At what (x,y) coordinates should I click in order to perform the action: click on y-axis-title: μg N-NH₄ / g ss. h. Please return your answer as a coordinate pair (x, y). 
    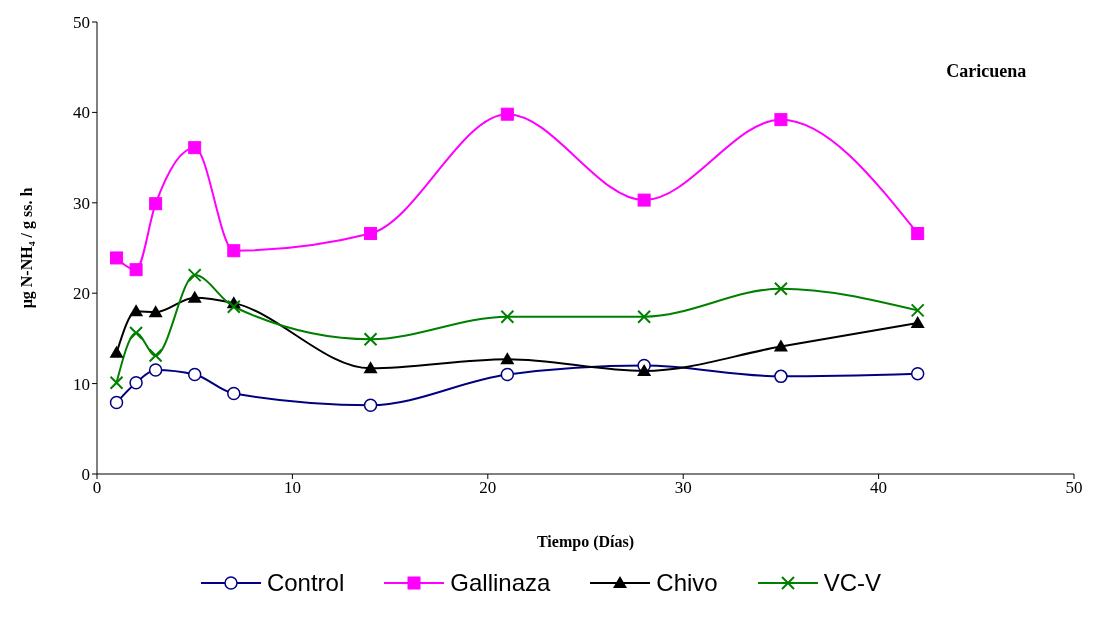
    Looking at the image, I should click on (26, 248).